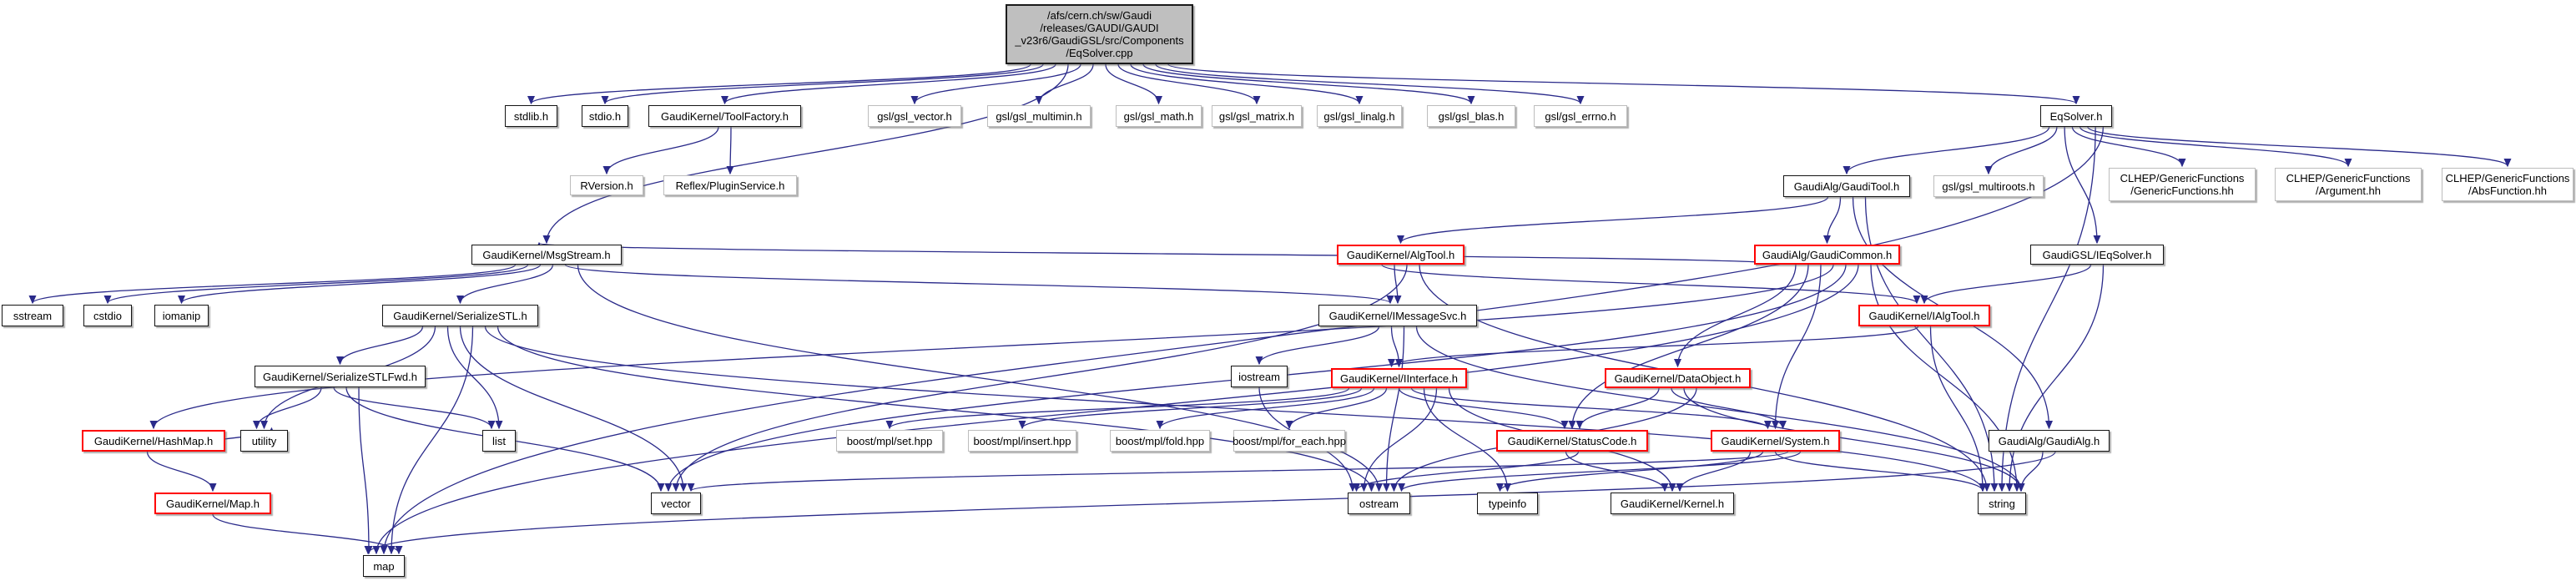  I want to click on node-map: map, so click(384, 566).